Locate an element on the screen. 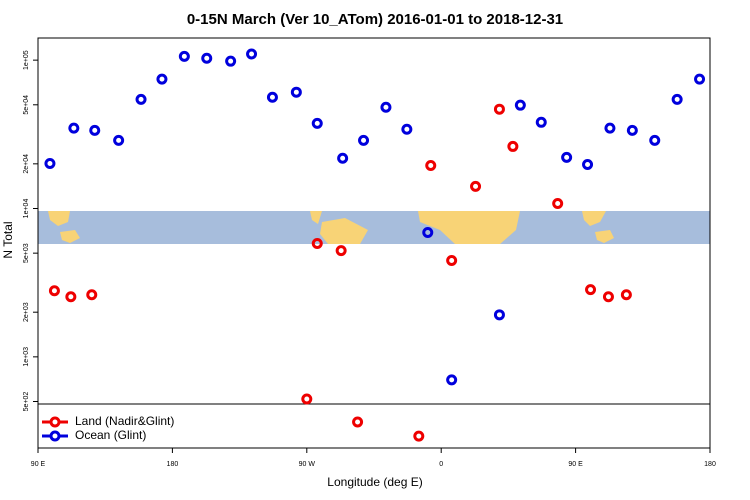 The image size is (750, 500). y-tick-label: 2e+04 is located at coordinates (26, 164).